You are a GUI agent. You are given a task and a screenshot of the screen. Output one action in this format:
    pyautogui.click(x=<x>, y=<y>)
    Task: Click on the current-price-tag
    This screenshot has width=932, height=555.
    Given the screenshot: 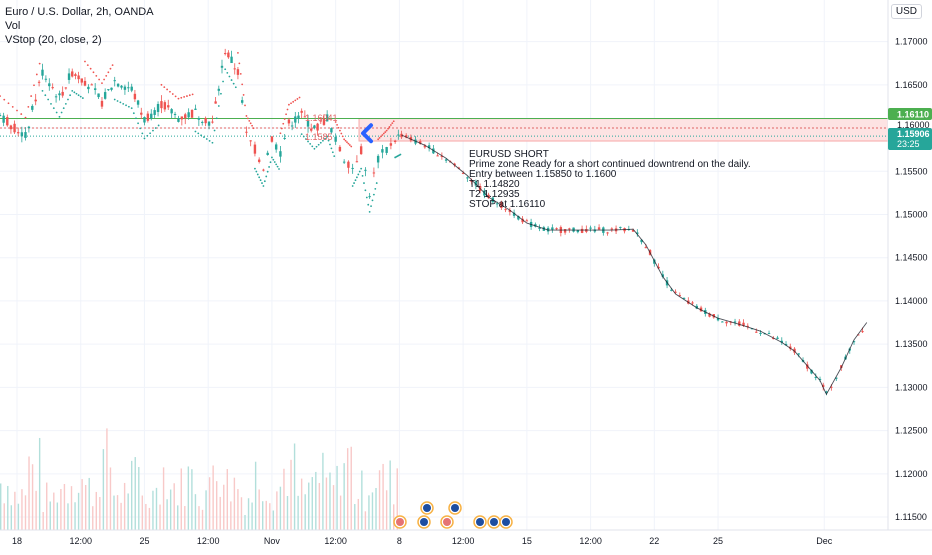 What is the action you would take?
    pyautogui.click(x=910, y=139)
    